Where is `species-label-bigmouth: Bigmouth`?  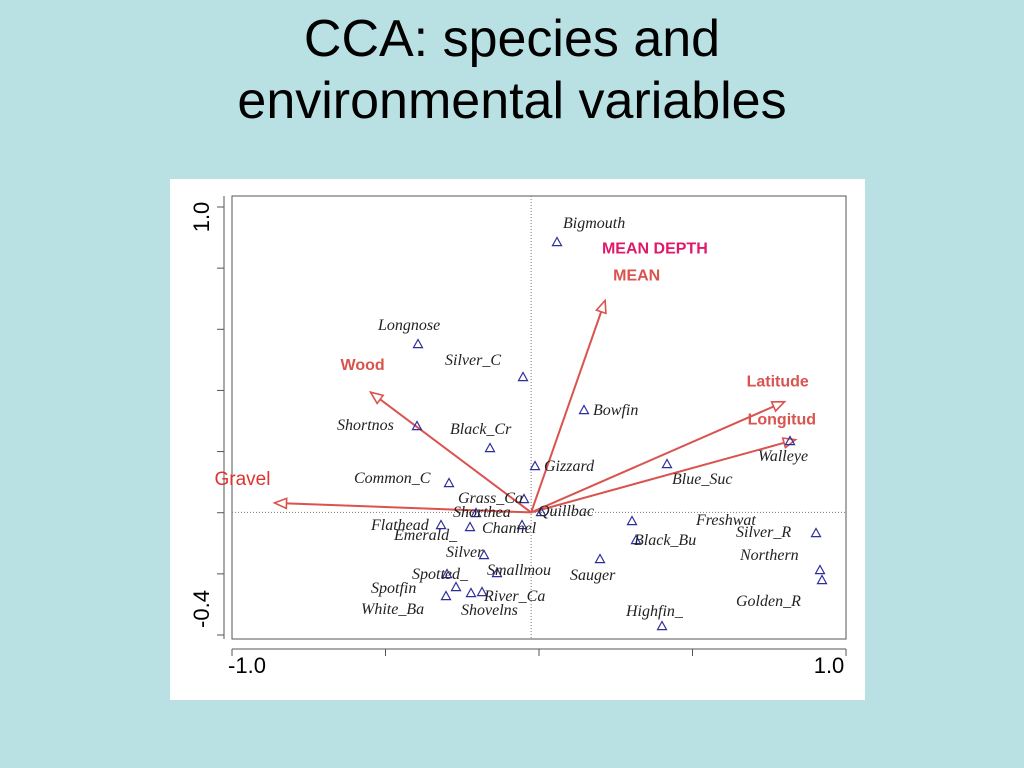 species-label-bigmouth: Bigmouth is located at coordinates (594, 223).